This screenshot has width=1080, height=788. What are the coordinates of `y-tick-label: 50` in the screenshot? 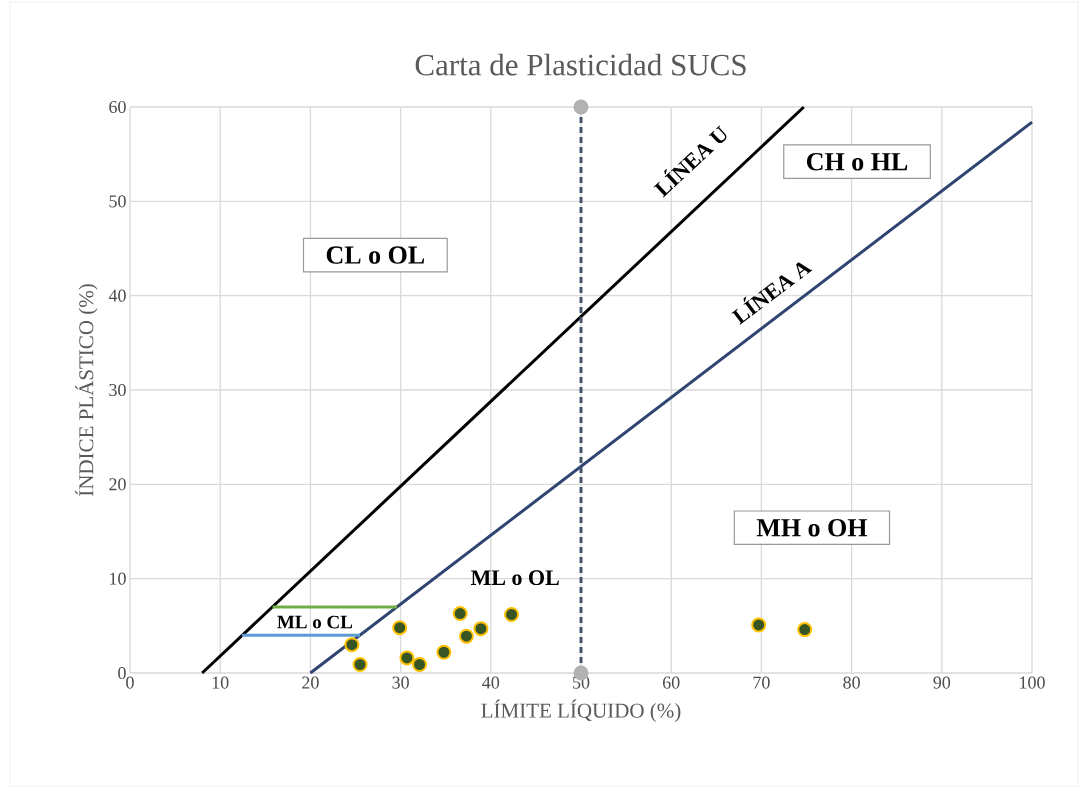 It's located at (117, 201).